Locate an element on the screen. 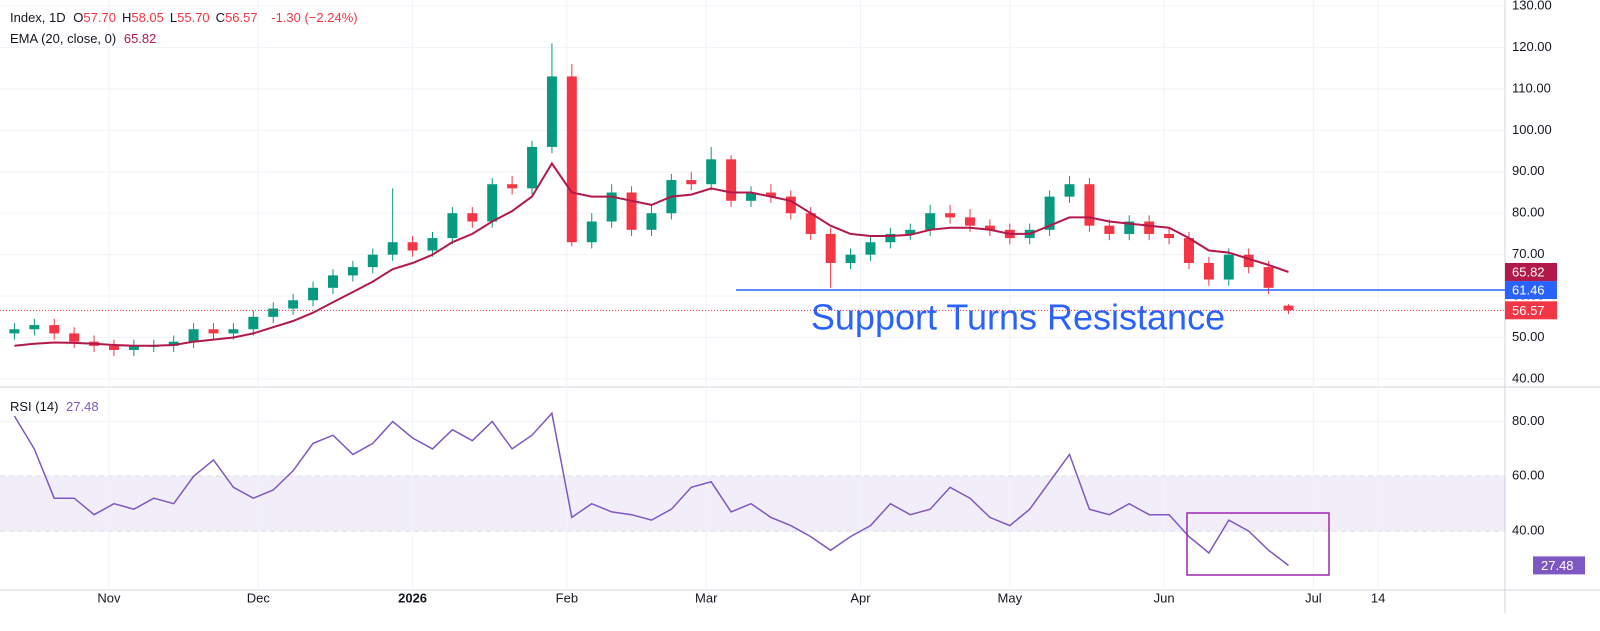 The height and width of the screenshot is (631, 1600). x-tick-label: Apr is located at coordinates (860, 597).